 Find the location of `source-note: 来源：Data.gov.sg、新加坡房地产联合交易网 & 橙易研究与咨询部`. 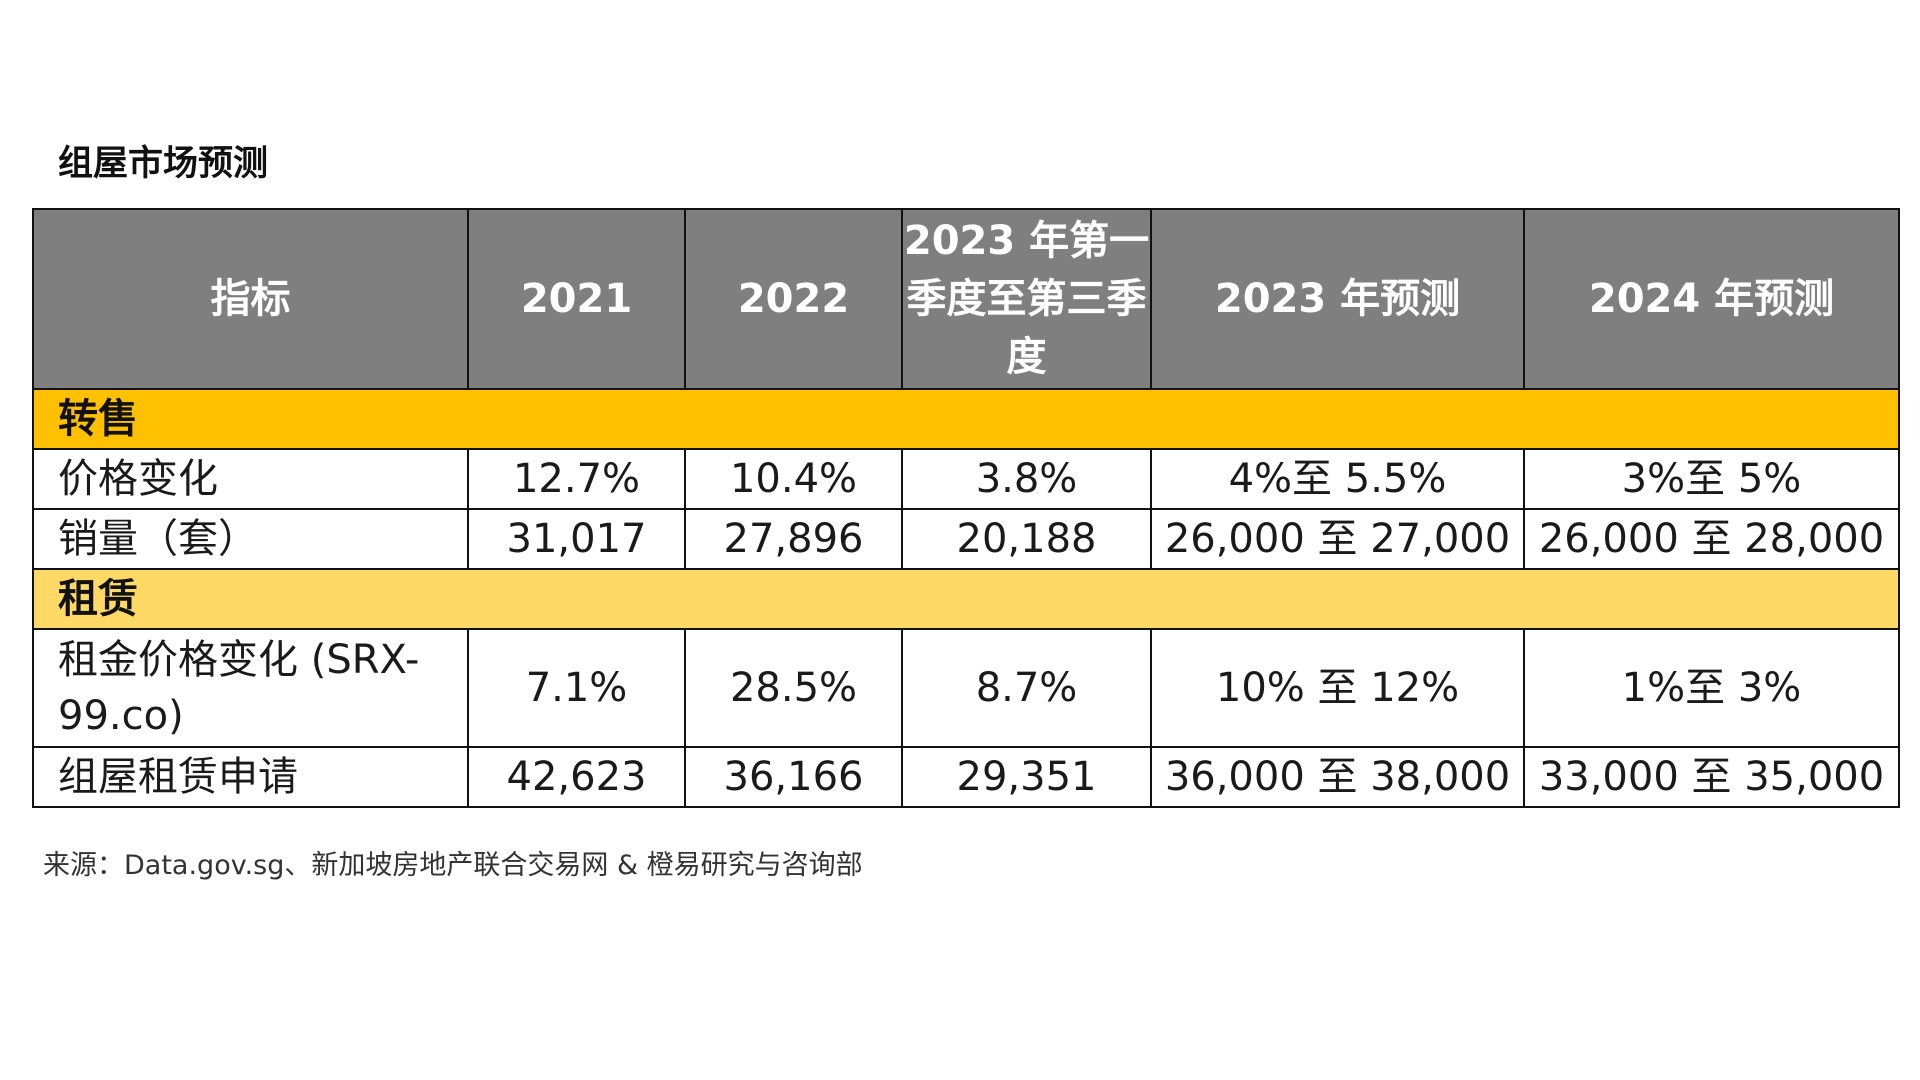

source-note: 来源：Data.gov.sg、新加坡房地产联合交易网 & 橙易研究与咨询部 is located at coordinates (453, 865).